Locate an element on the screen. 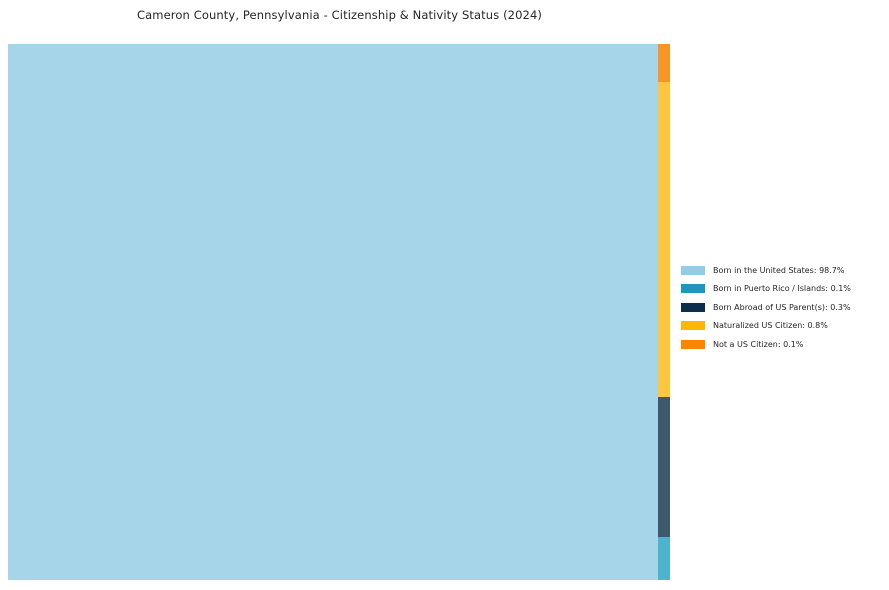  legend-label-not-a-us-citizen: Not a US Citizen: 0.1% is located at coordinates (758, 344).